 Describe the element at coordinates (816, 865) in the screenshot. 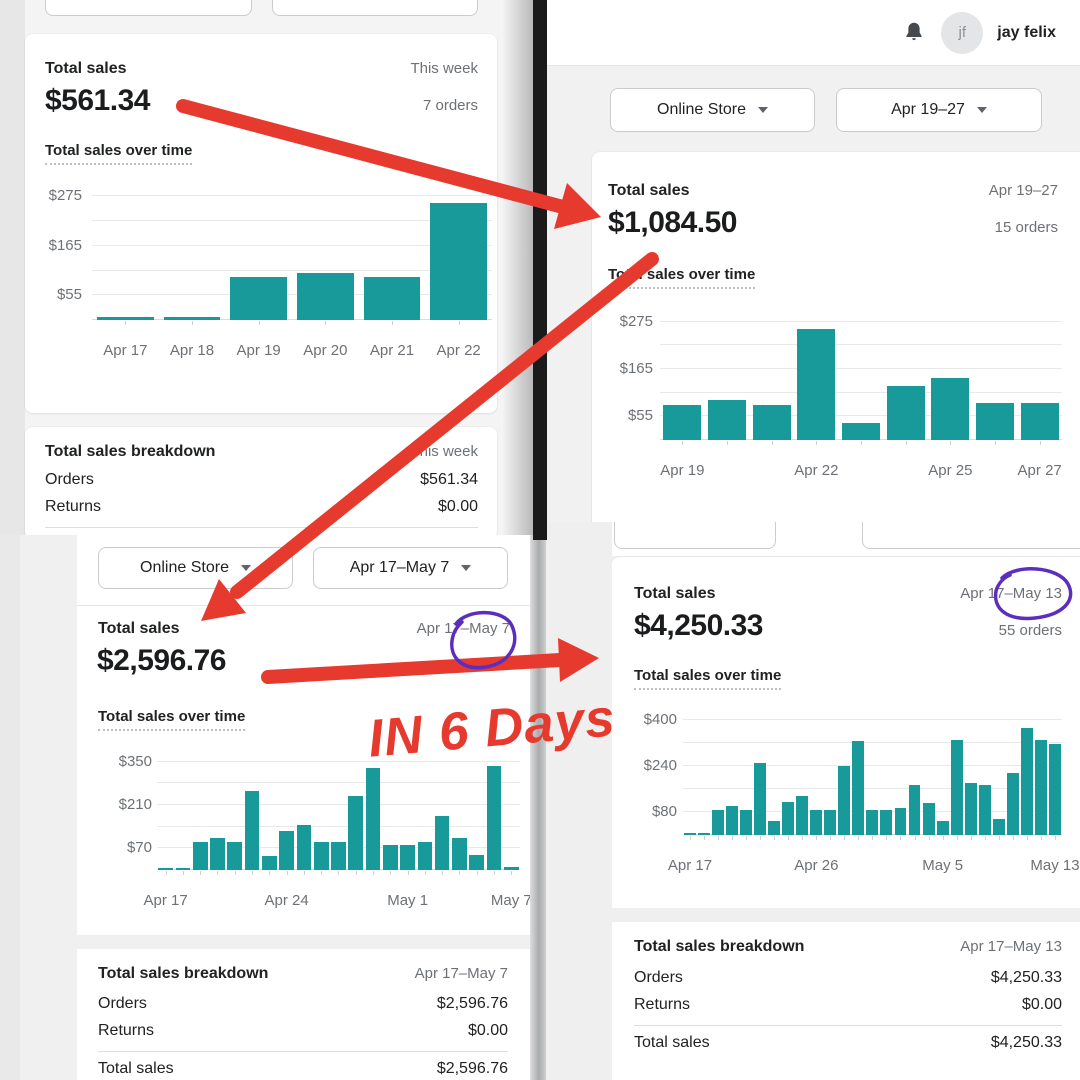

I see `x-axis-label: Apr 26` at that location.